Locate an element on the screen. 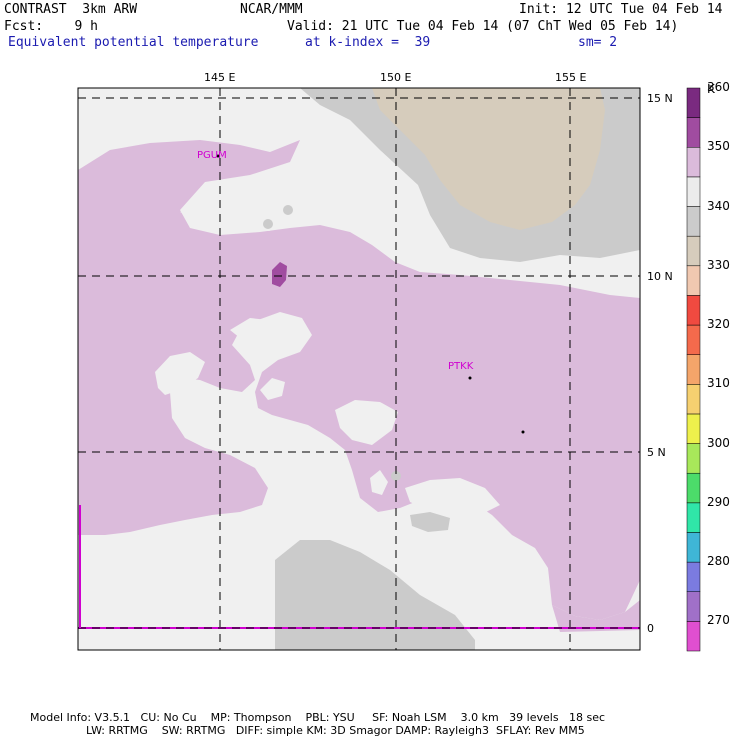  lat-label-0: 0 is located at coordinates (650, 628).